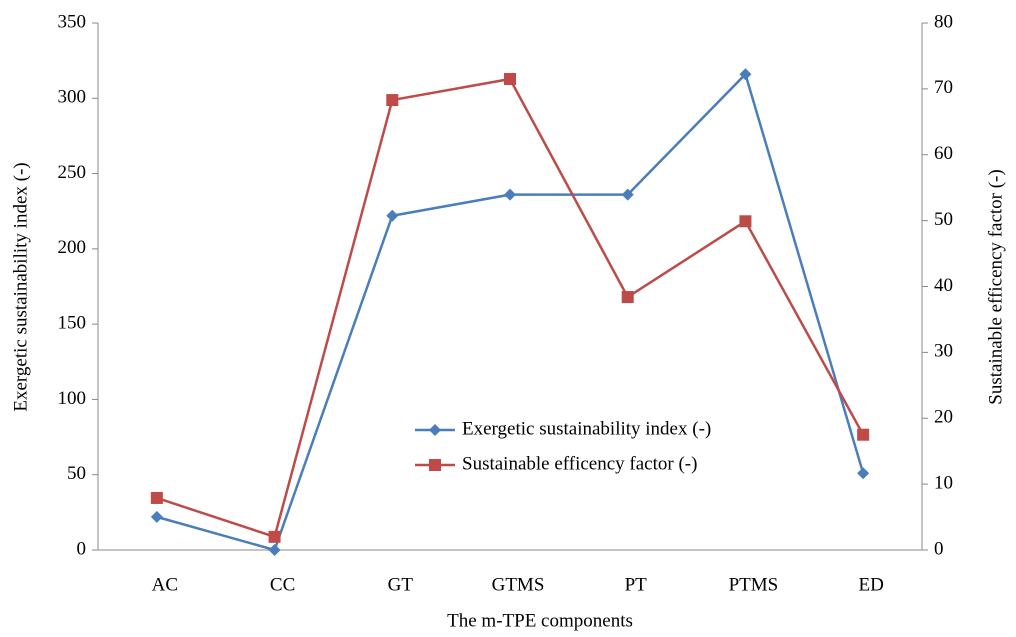  What do you see at coordinates (995, 286) in the screenshot?
I see `y2-axis-title: Sustainable efficency factor (-)` at bounding box center [995, 286].